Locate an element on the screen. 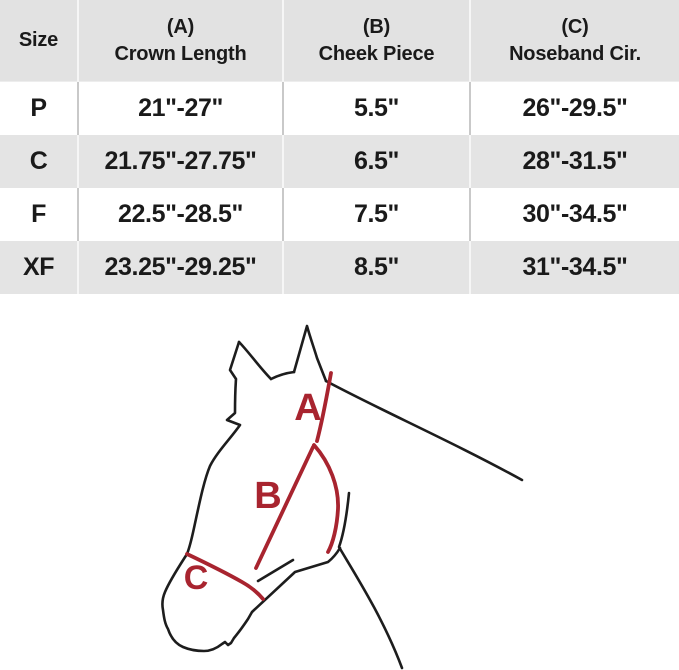  table-row-size-xf: XF 23.25"-29.25" 8.5" 31"-34.5" is located at coordinates (339, 267).